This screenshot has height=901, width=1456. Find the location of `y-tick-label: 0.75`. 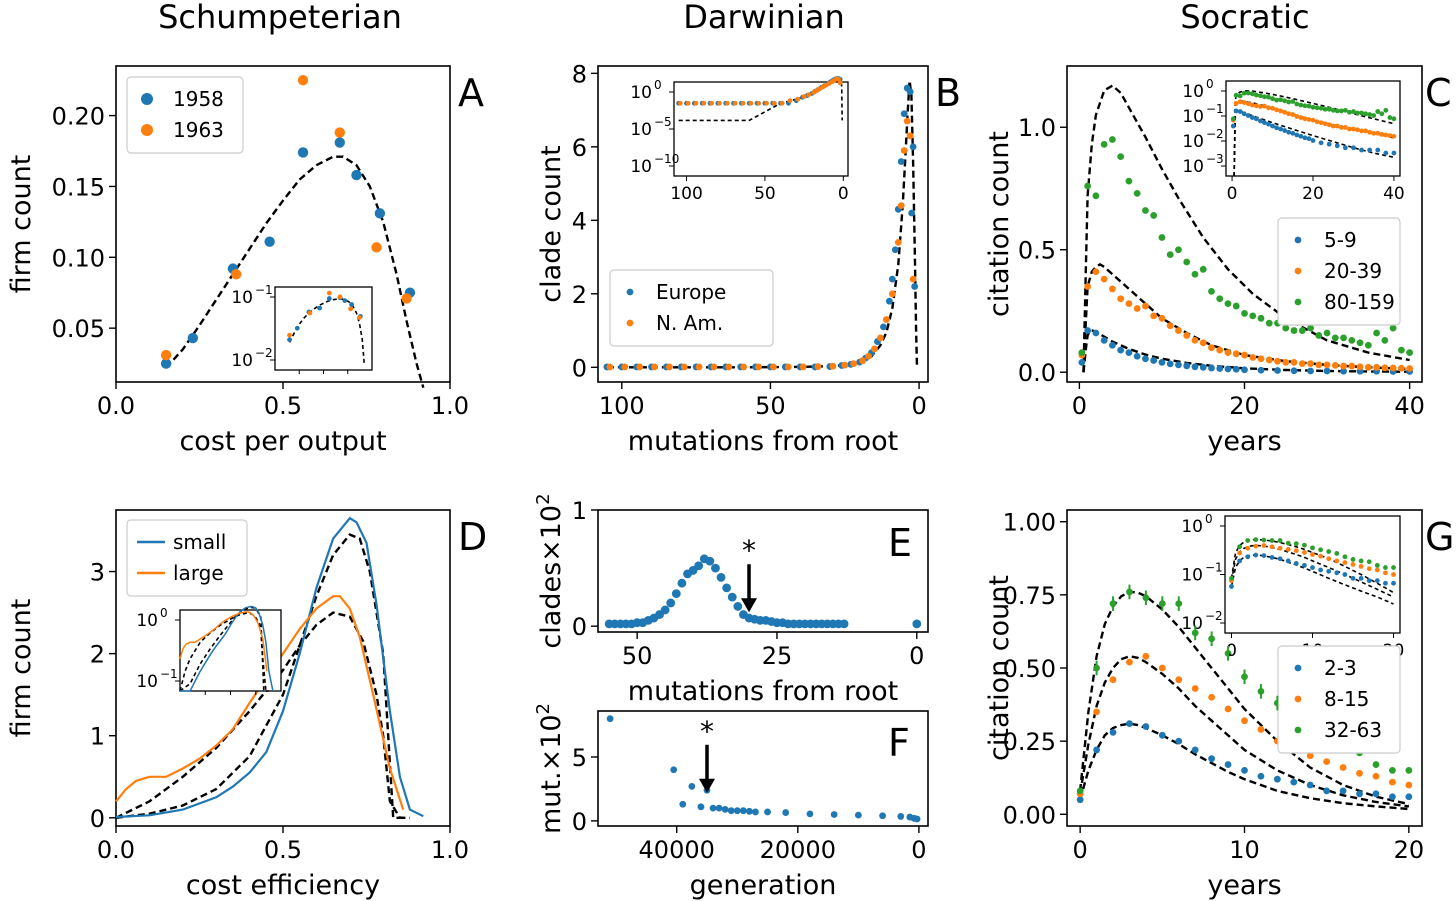

y-tick-label: 0.75 is located at coordinates (1029, 596).